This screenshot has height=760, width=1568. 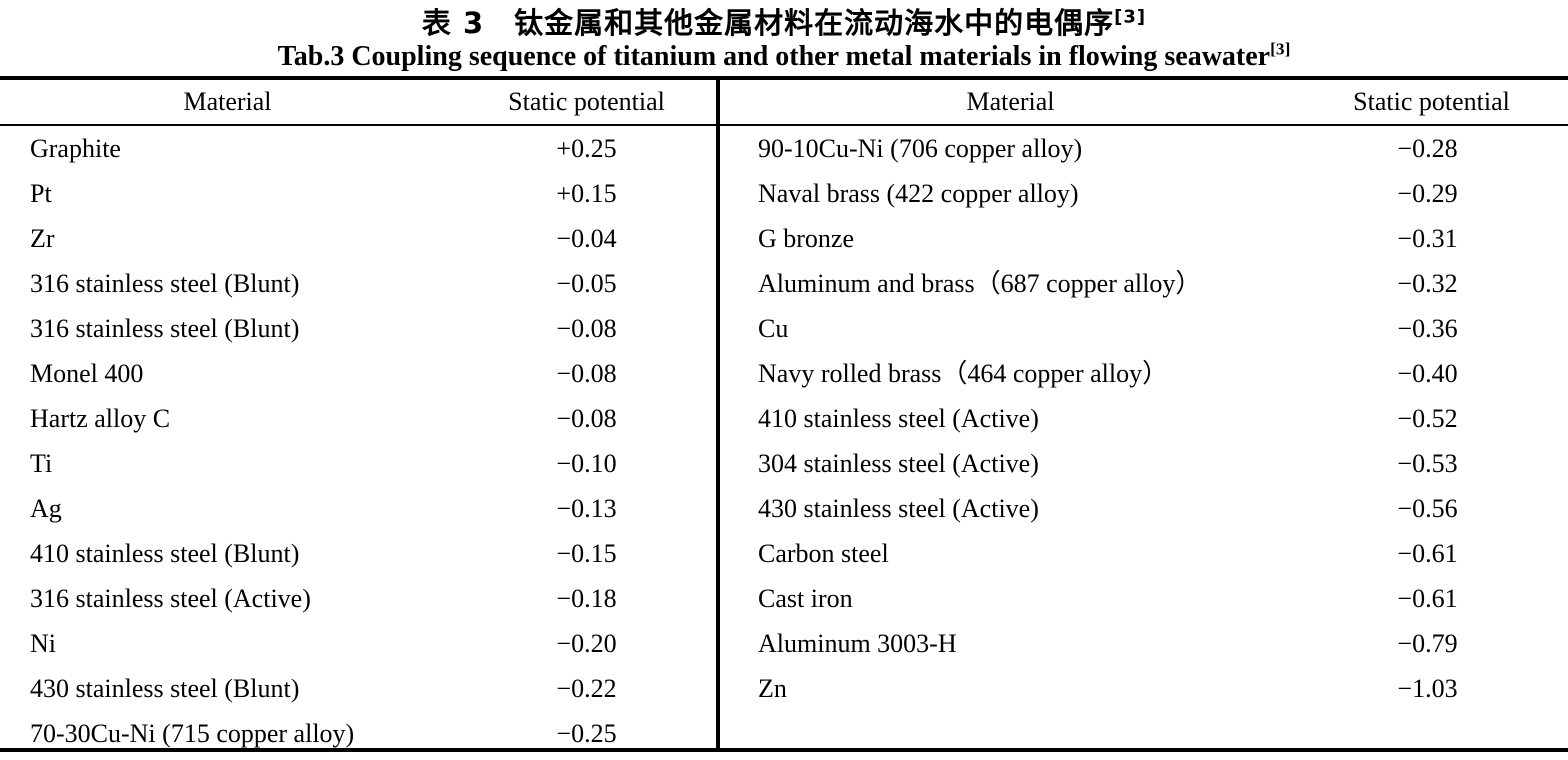 I want to click on table-row: Zn −1.03, so click(x=1147, y=688).